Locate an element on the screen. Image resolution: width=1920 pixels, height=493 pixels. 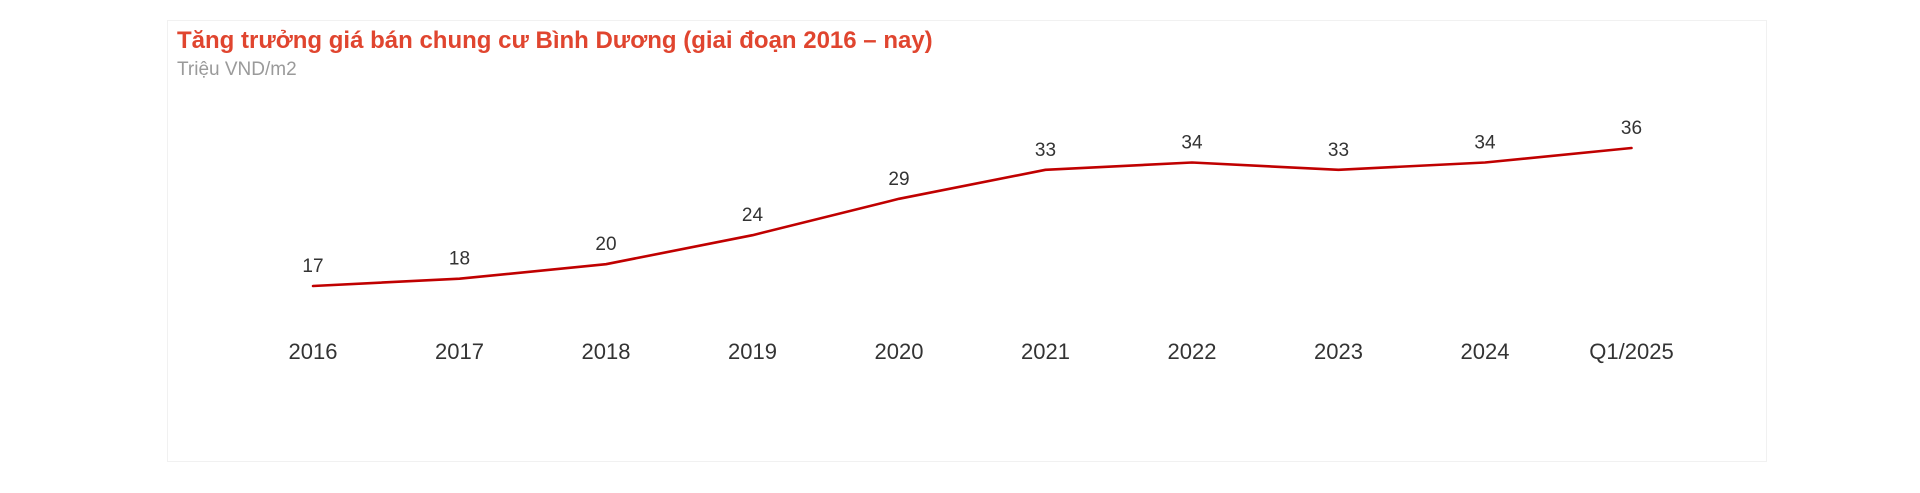
data-label: 18 is located at coordinates (459, 259).